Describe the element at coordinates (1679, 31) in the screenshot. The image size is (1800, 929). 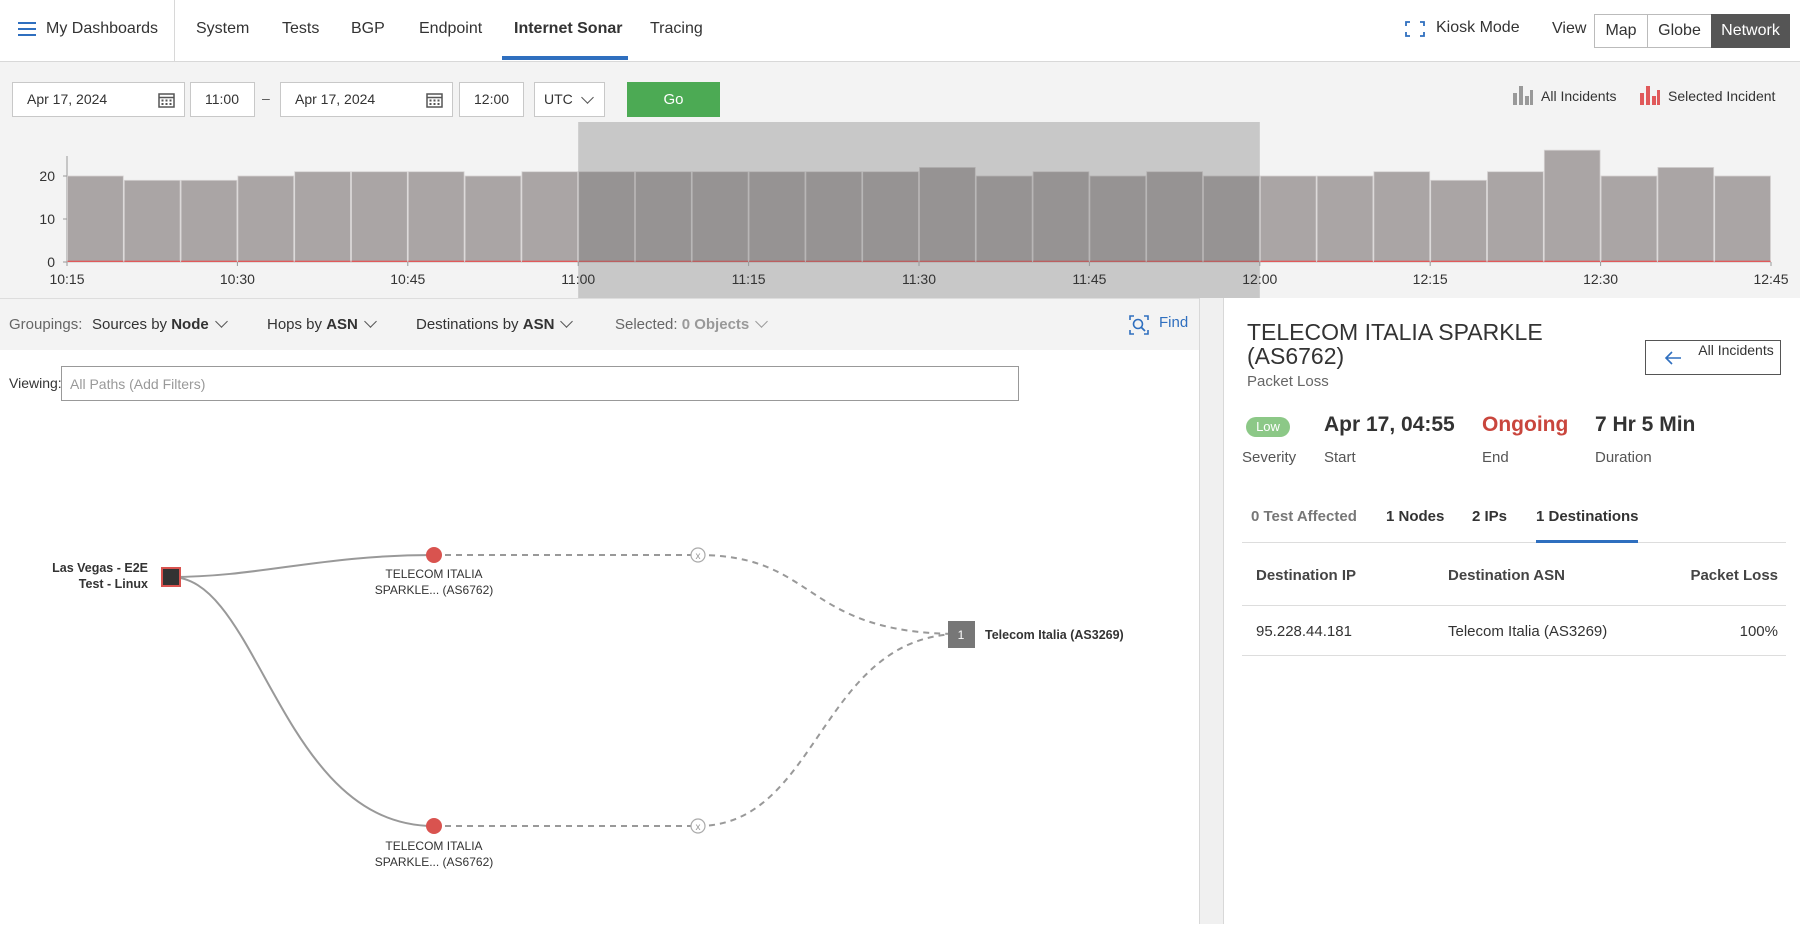
I see `view-globe-button: Globe` at that location.